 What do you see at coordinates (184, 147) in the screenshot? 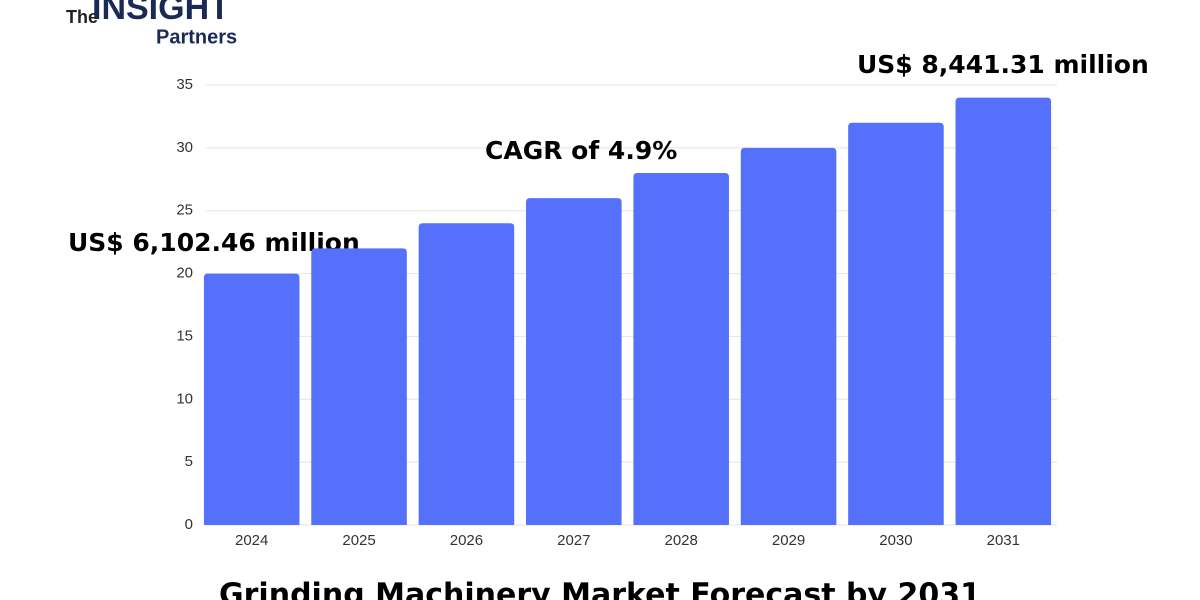
I see `y-tick-label: 30` at bounding box center [184, 147].